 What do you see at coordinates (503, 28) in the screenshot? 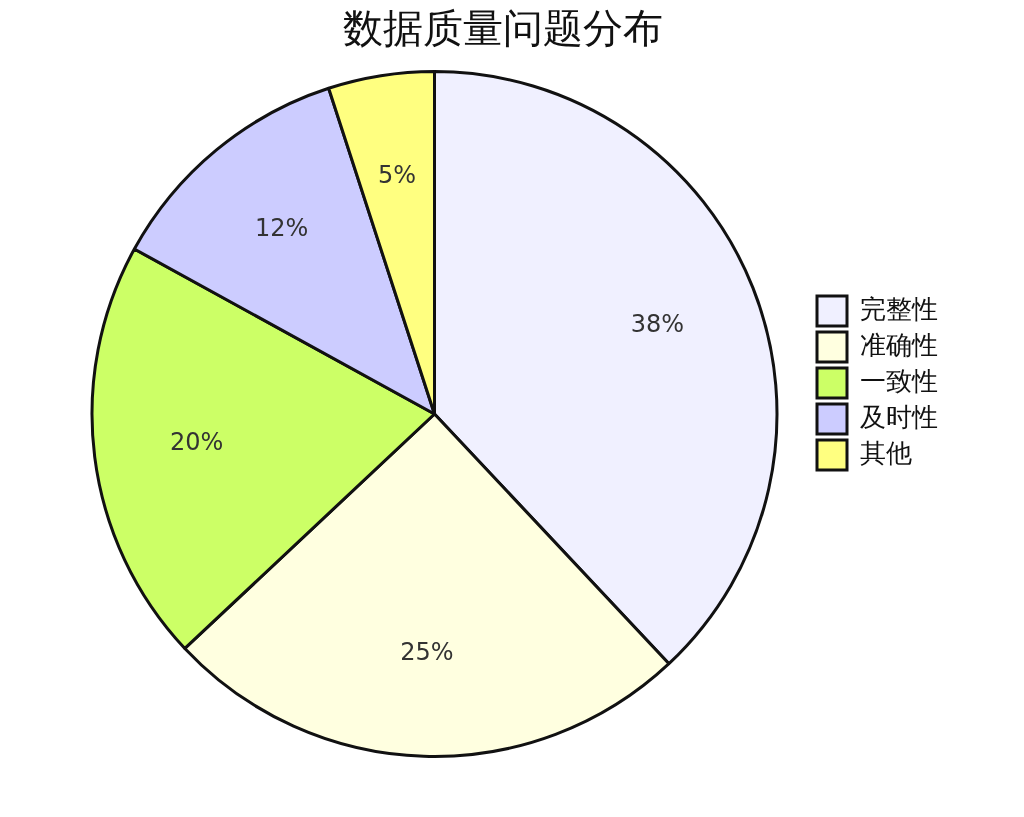
I see `chart-title: 数据质量问题分布` at bounding box center [503, 28].